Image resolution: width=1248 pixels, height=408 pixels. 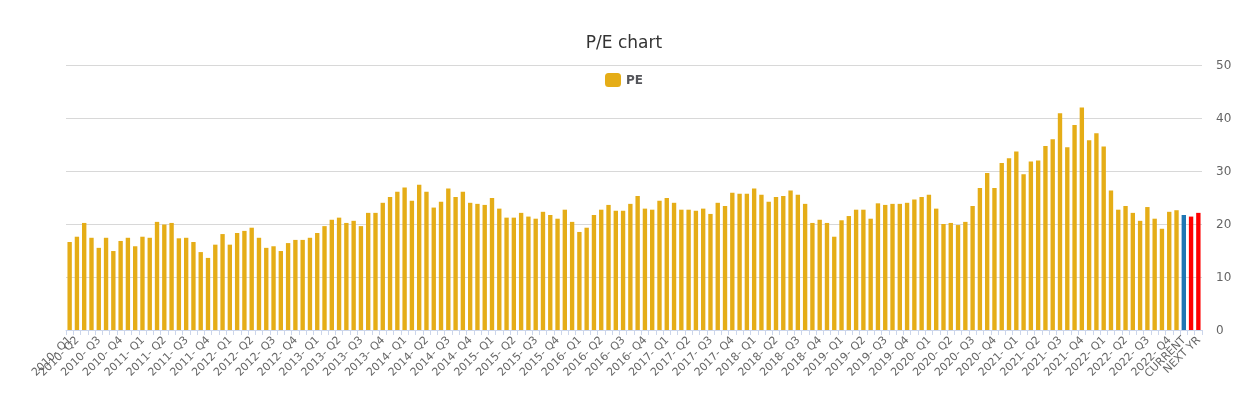 I want to click on y-tick-label: 20, so click(x=1224, y=224).